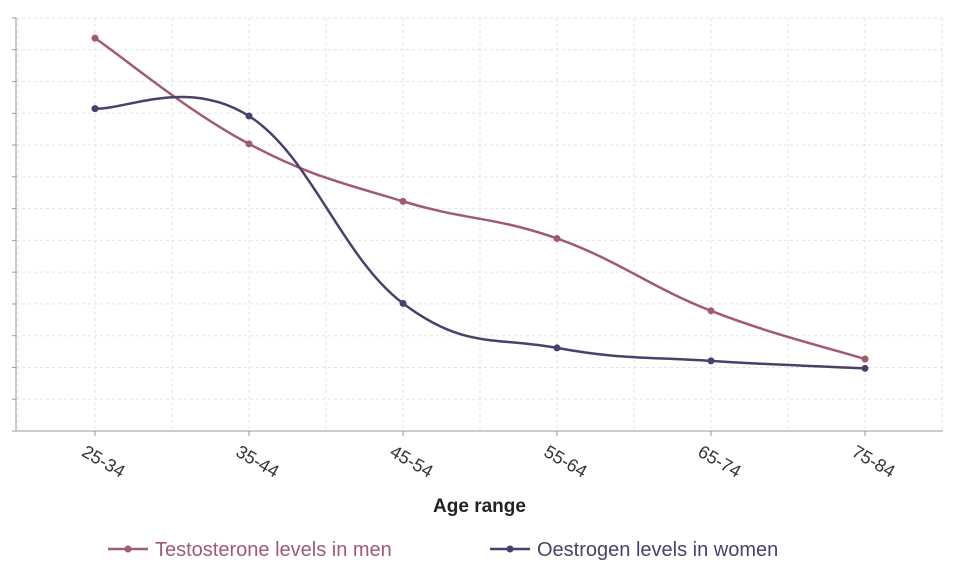 This screenshot has width=966, height=575. What do you see at coordinates (874, 461) in the screenshot?
I see `x-tick-label: 75-84` at bounding box center [874, 461].